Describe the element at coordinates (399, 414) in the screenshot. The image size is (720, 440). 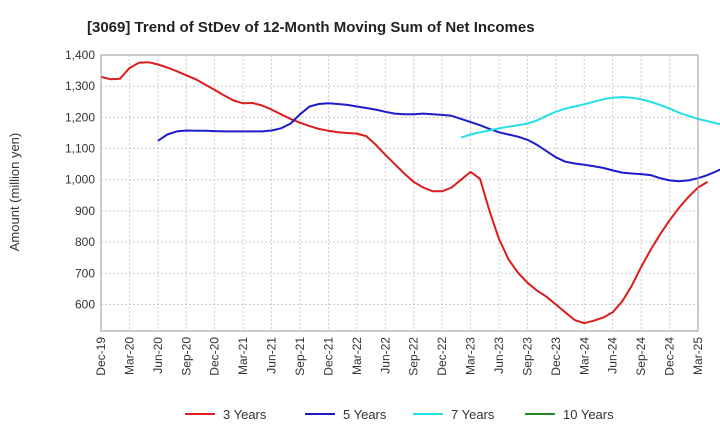
I see `legend: 3 Years 5 Years 7 Years 10 Years` at that location.